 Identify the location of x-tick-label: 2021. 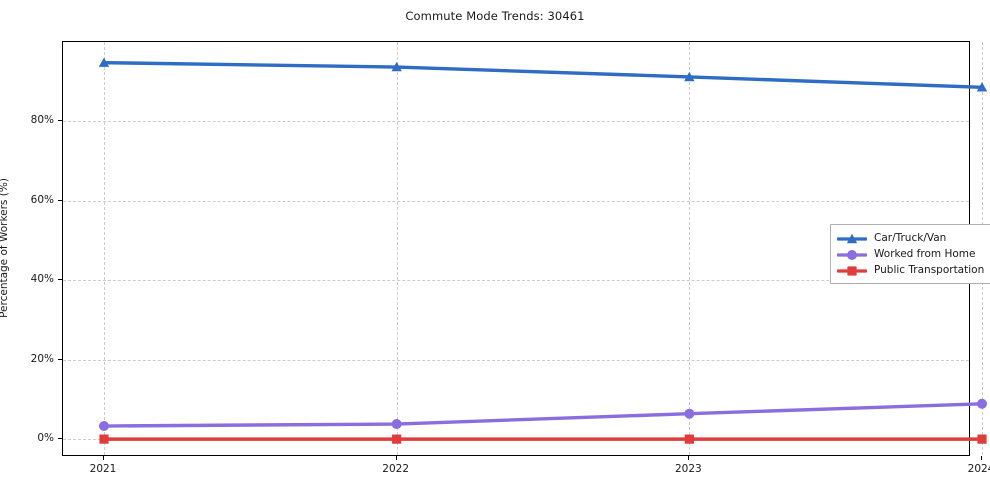
(103, 469).